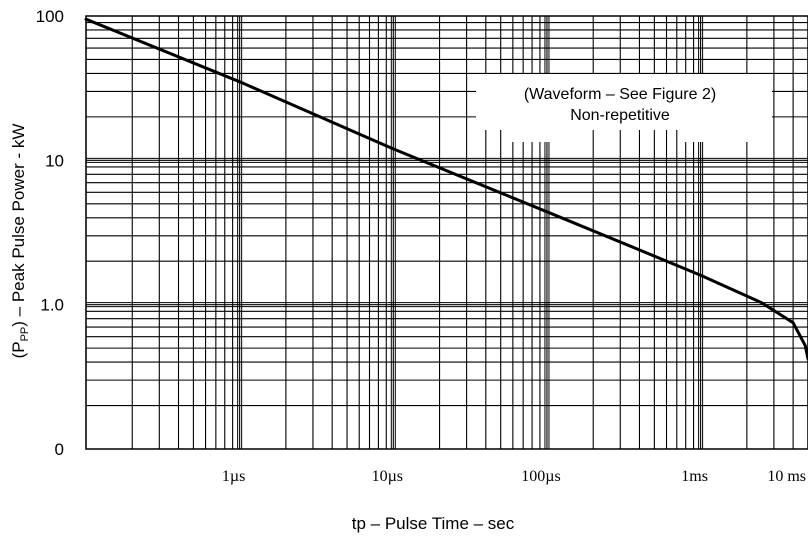 Image resolution: width=808 pixels, height=537 pixels. Describe the element at coordinates (540, 476) in the screenshot. I see `x-tick-label: 100µs` at that location.